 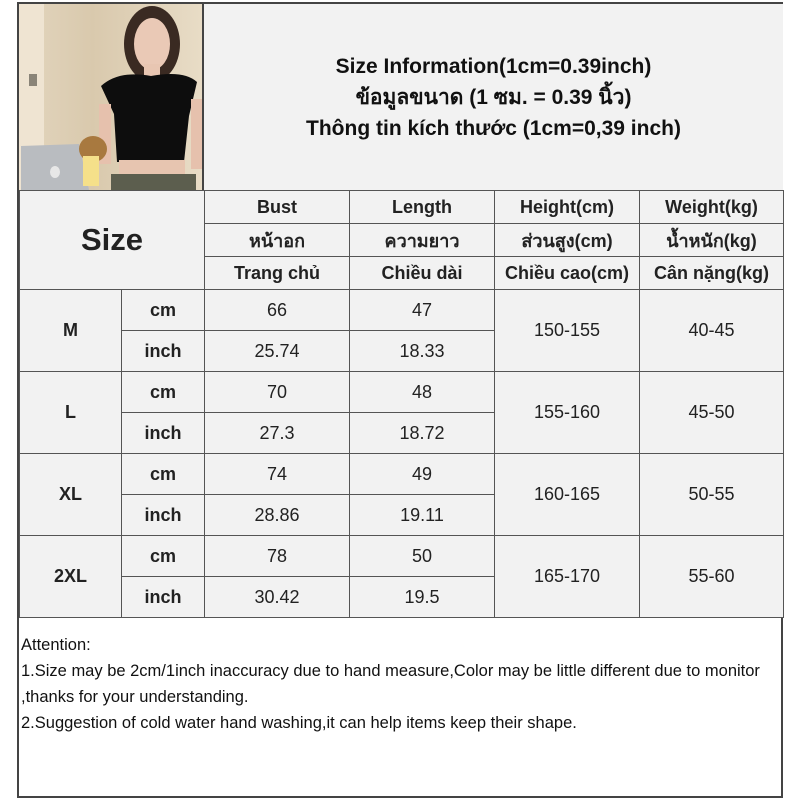 I want to click on table-row: inch 28.86 19.11, so click(x=402, y=515).